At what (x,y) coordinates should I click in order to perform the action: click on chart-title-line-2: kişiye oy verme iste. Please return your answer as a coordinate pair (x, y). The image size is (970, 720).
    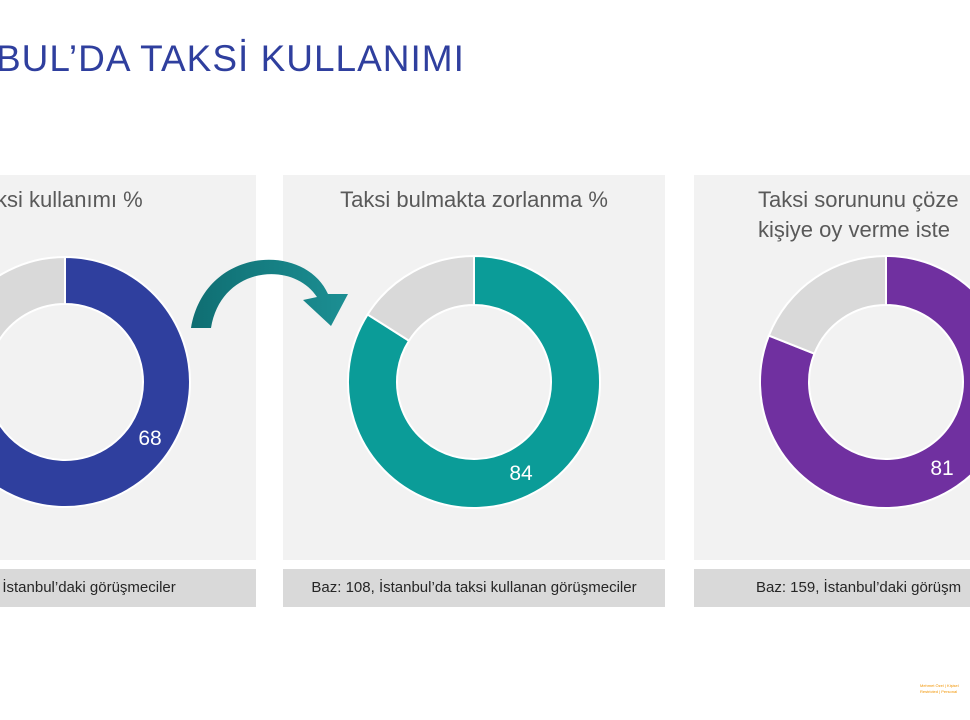
    Looking at the image, I should click on (854, 229).